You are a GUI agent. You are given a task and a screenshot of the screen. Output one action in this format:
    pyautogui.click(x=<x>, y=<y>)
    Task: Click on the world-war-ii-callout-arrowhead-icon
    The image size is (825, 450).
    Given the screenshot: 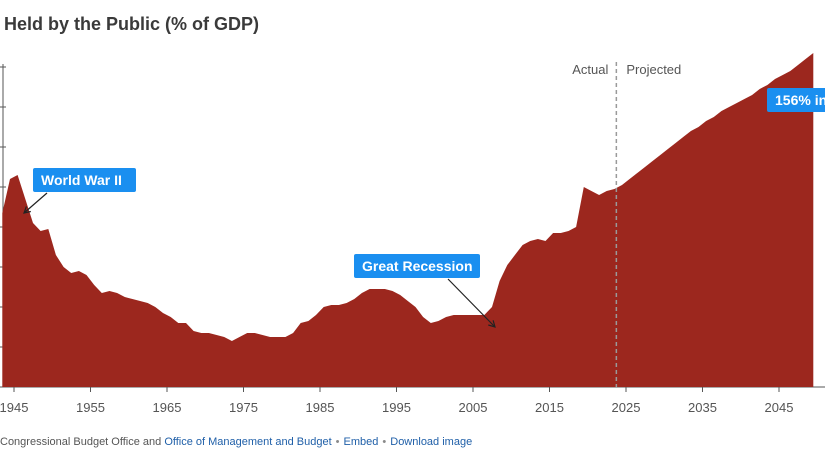 What is the action you would take?
    pyautogui.click(x=27, y=210)
    